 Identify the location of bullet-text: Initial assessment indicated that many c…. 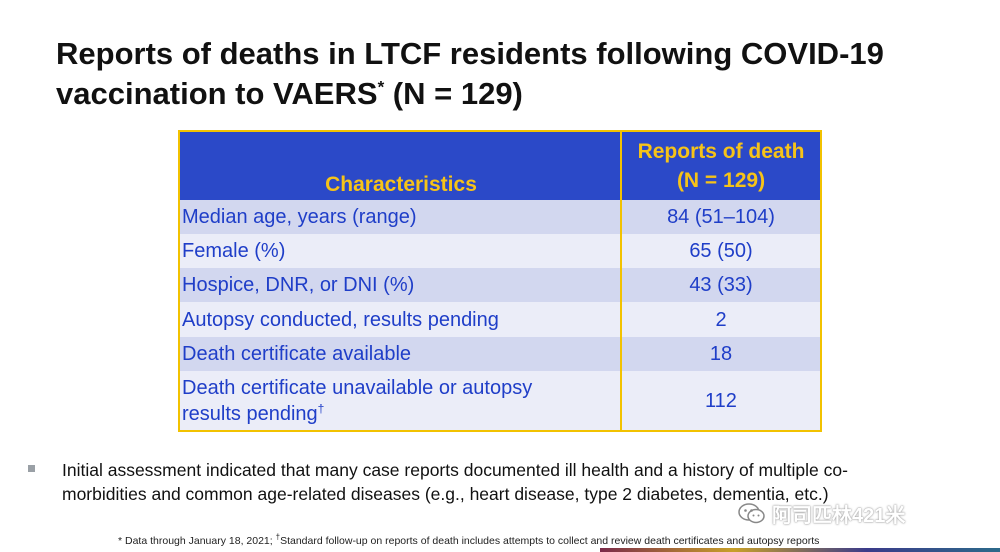
(522, 482).